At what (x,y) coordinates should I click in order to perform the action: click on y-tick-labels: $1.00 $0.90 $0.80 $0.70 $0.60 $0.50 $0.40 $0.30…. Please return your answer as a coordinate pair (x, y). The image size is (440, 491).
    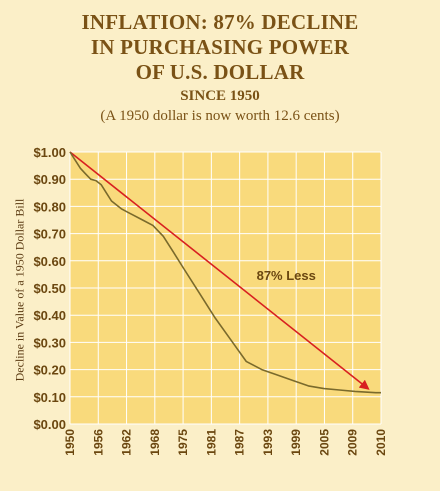
    Looking at the image, I should click on (49, 288).